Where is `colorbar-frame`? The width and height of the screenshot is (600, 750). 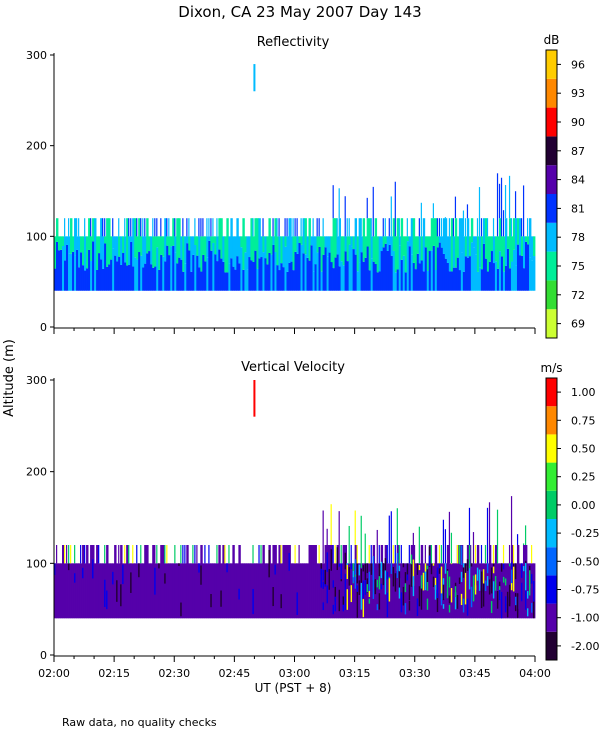
colorbar-frame is located at coordinates (551, 194).